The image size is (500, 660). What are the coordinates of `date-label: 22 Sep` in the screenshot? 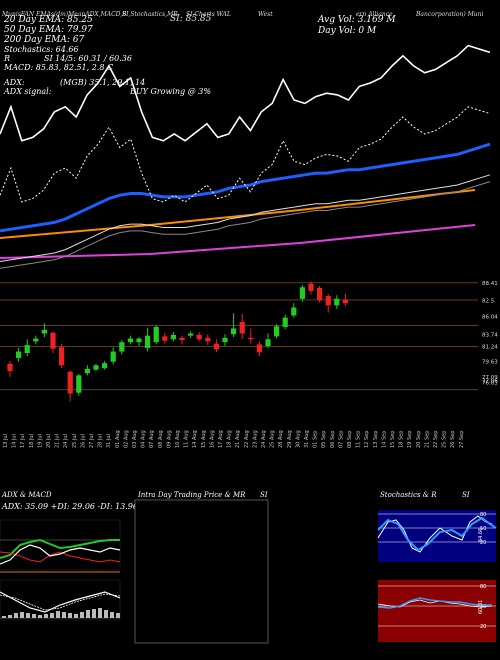 It's located at (436, 439).